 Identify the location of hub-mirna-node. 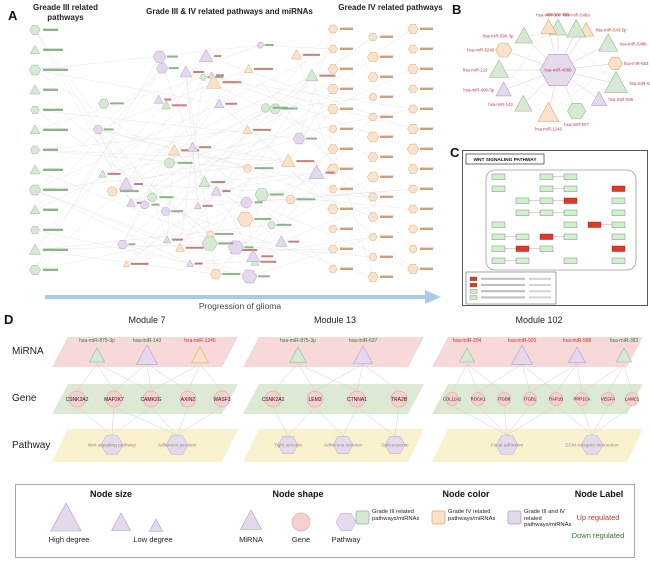
(558, 70).